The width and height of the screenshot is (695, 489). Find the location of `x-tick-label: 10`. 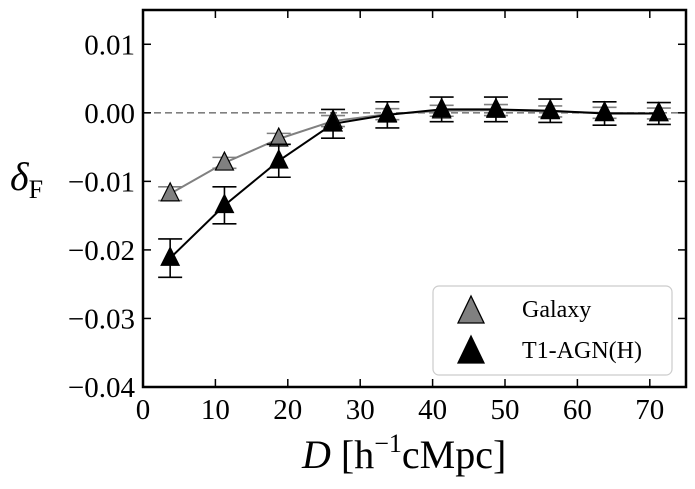

x-tick-label: 10 is located at coordinates (215, 410).